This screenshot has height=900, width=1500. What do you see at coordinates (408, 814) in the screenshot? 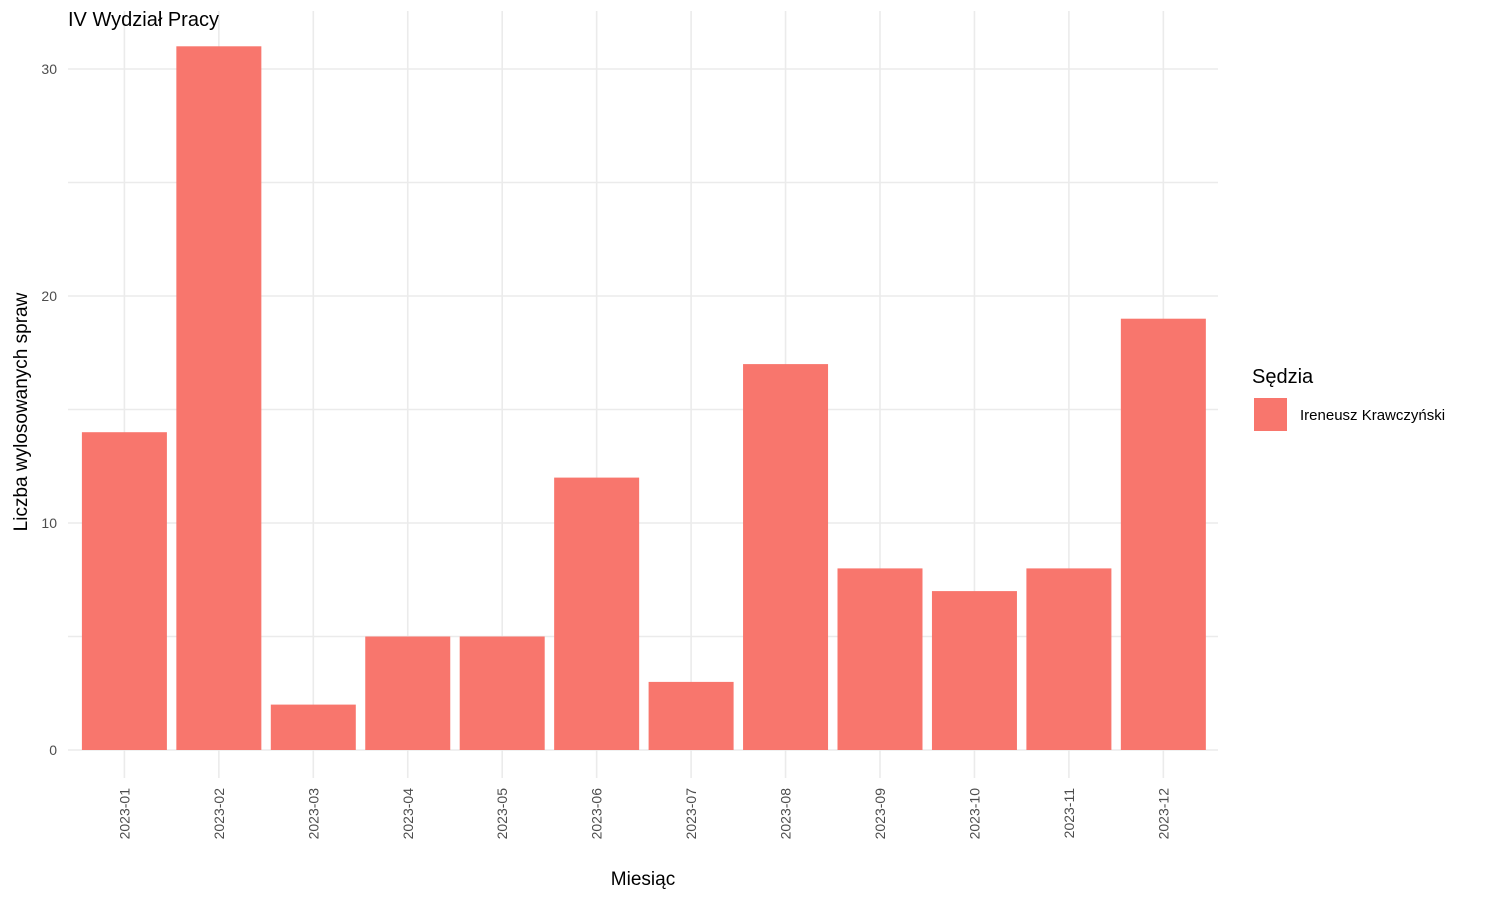
I see `x-tick-label: 2023-04` at bounding box center [408, 814].